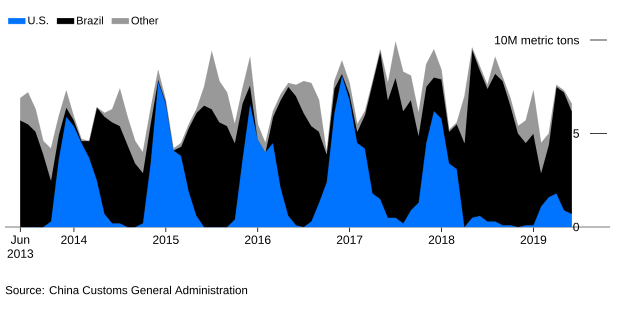 This screenshot has width=629, height=321. I want to click on y-tick-label: 0, so click(576, 227).